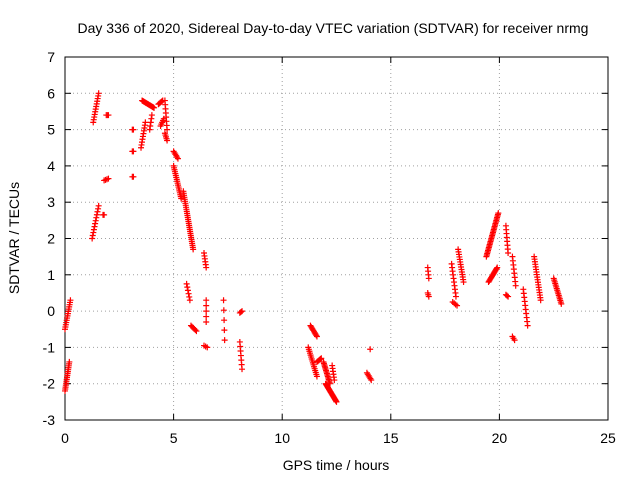 This screenshot has height=480, width=640. Describe the element at coordinates (174, 438) in the screenshot. I see `x-tick-label: 5` at that location.